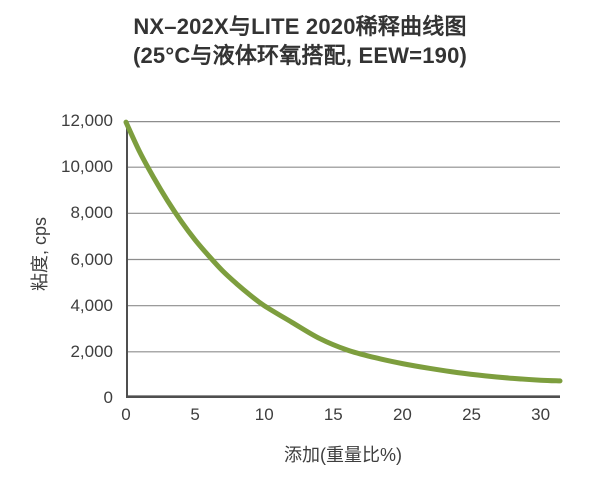 This screenshot has width=600, height=500. Describe the element at coordinates (91, 259) in the screenshot. I see `y-tick-label: 6,000` at that location.